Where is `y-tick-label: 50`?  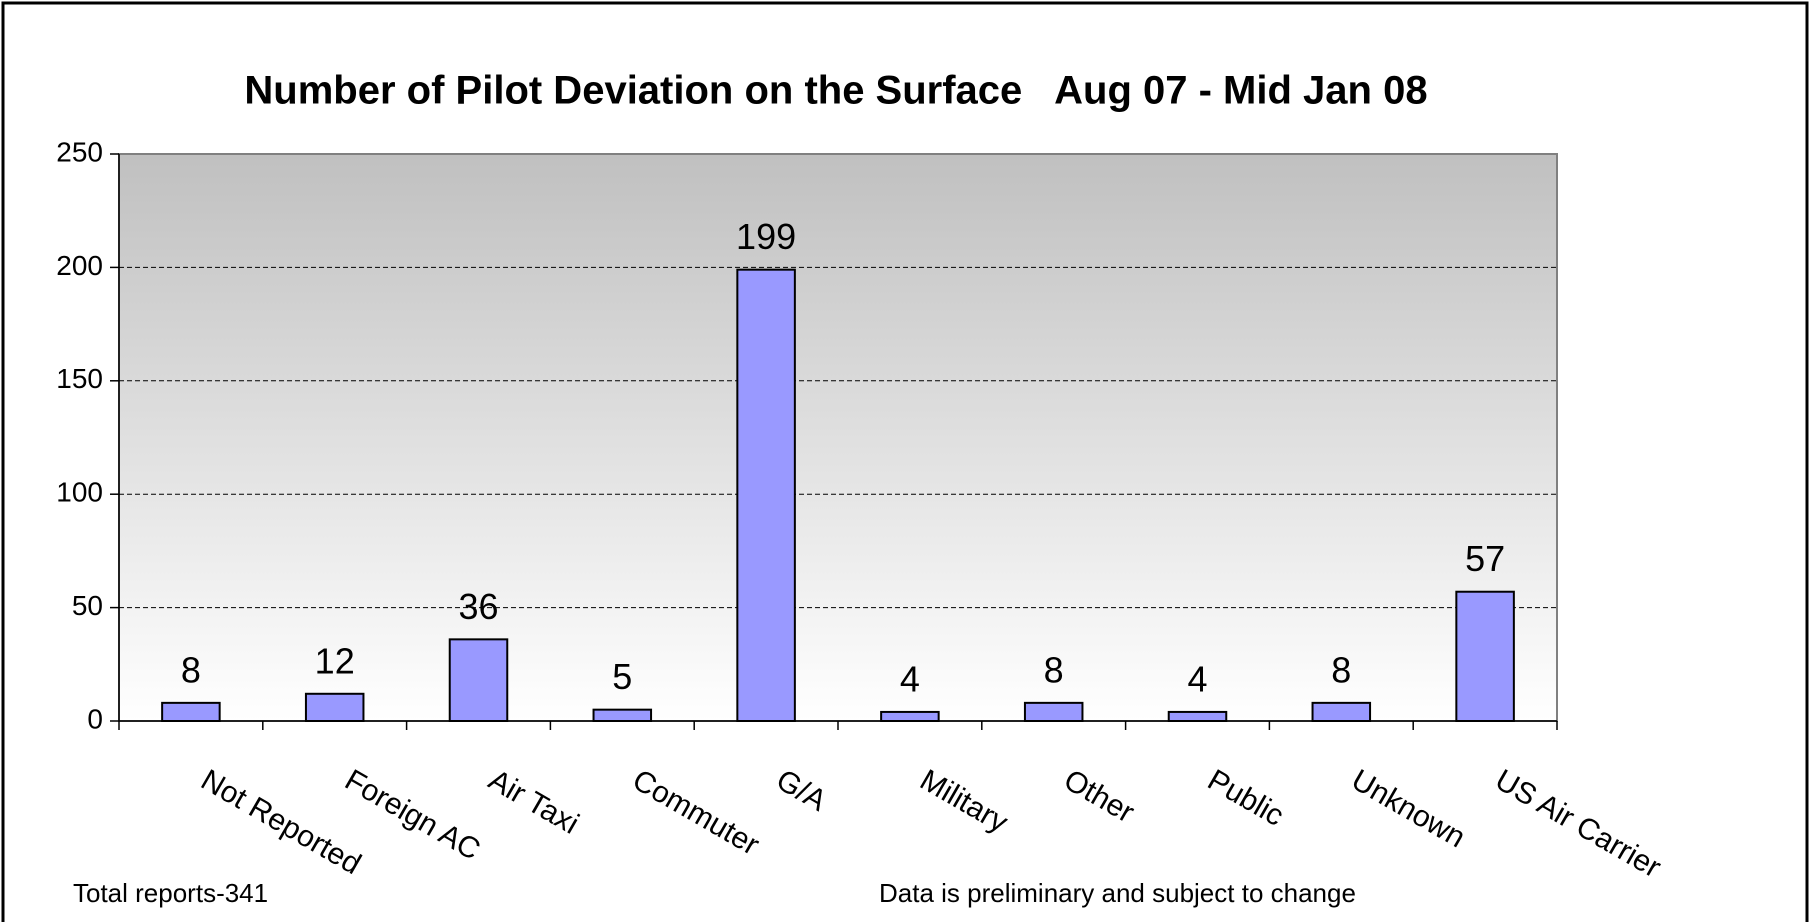
y-tick-label: 50 is located at coordinates (87, 605).